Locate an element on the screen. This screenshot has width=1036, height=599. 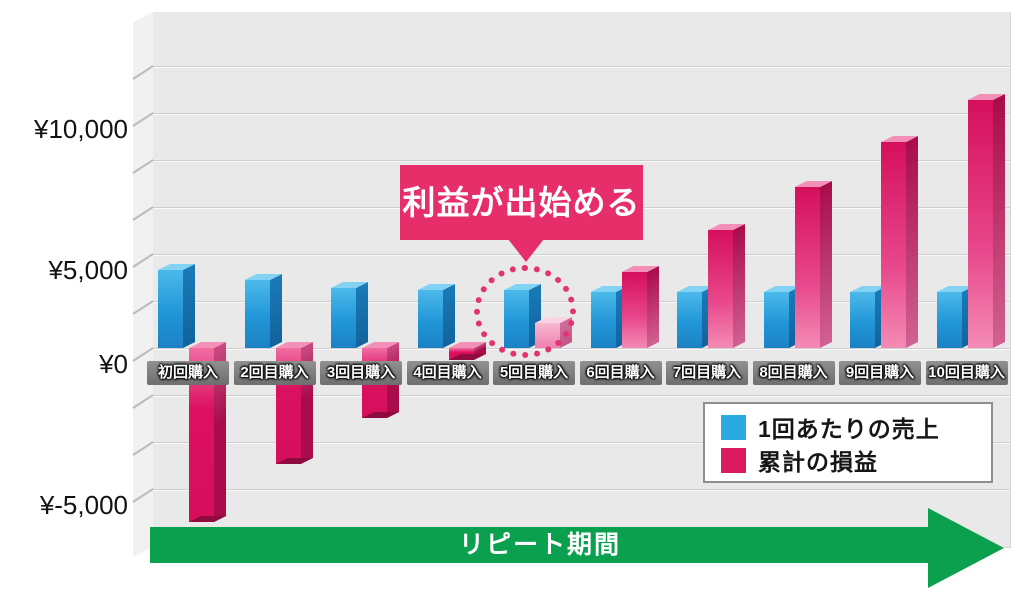
callout-bubble: 利益が出始める is located at coordinates (521, 202).